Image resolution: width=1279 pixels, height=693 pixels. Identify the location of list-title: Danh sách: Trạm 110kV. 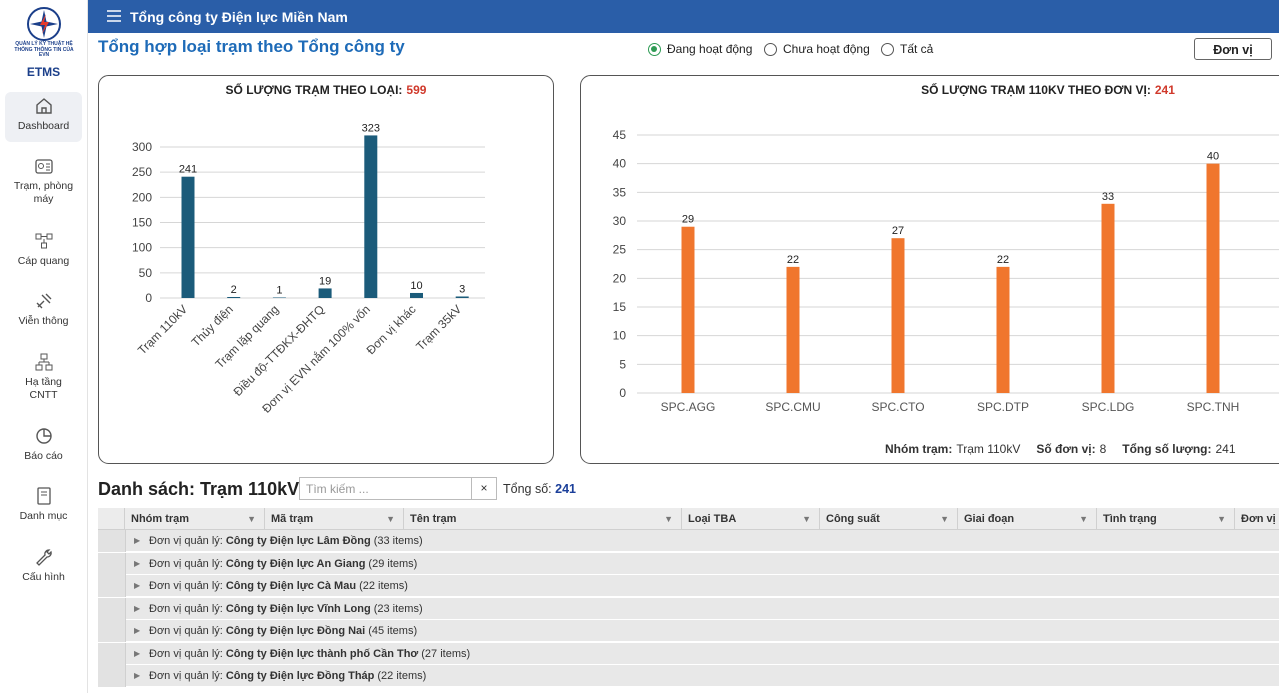
(199, 489).